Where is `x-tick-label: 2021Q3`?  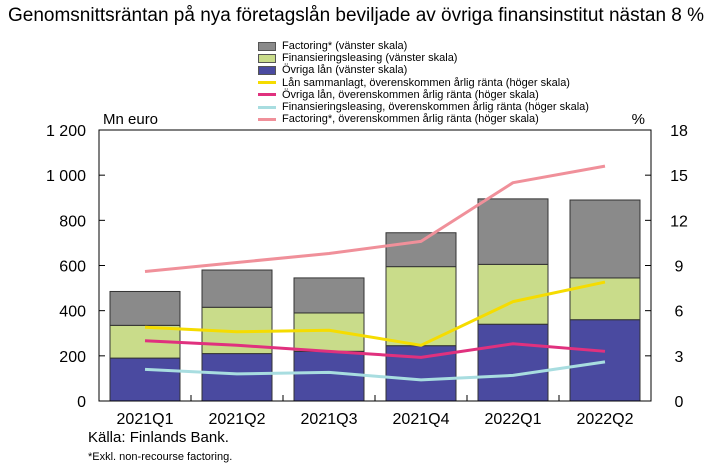 x-tick-label: 2021Q3 is located at coordinates (329, 419).